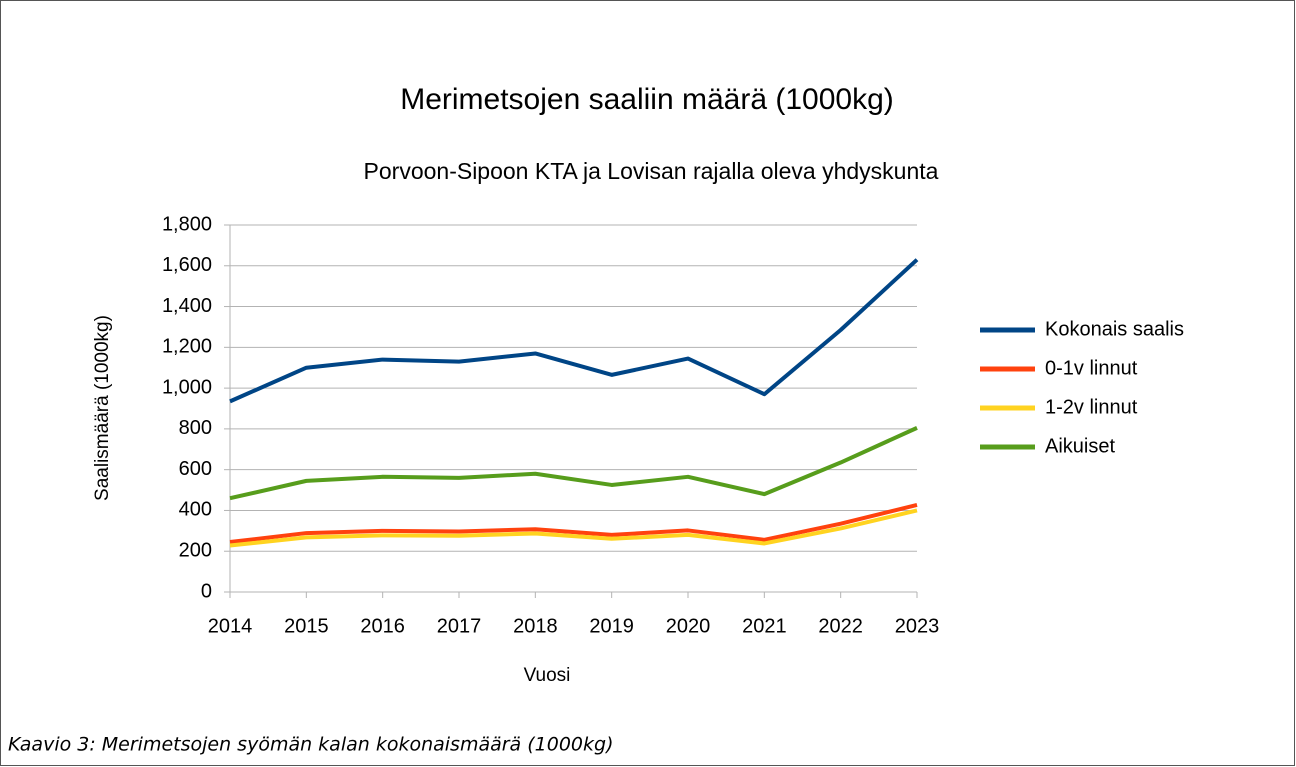  Describe the element at coordinates (195, 551) in the screenshot. I see `y-tick-label: 200` at that location.